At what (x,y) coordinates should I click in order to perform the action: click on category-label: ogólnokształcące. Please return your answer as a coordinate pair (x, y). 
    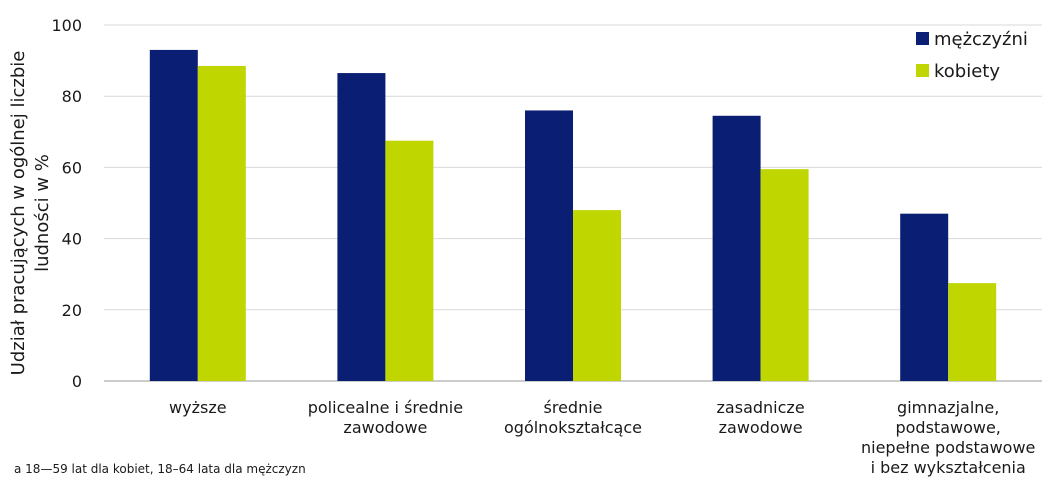
    Looking at the image, I should click on (573, 427).